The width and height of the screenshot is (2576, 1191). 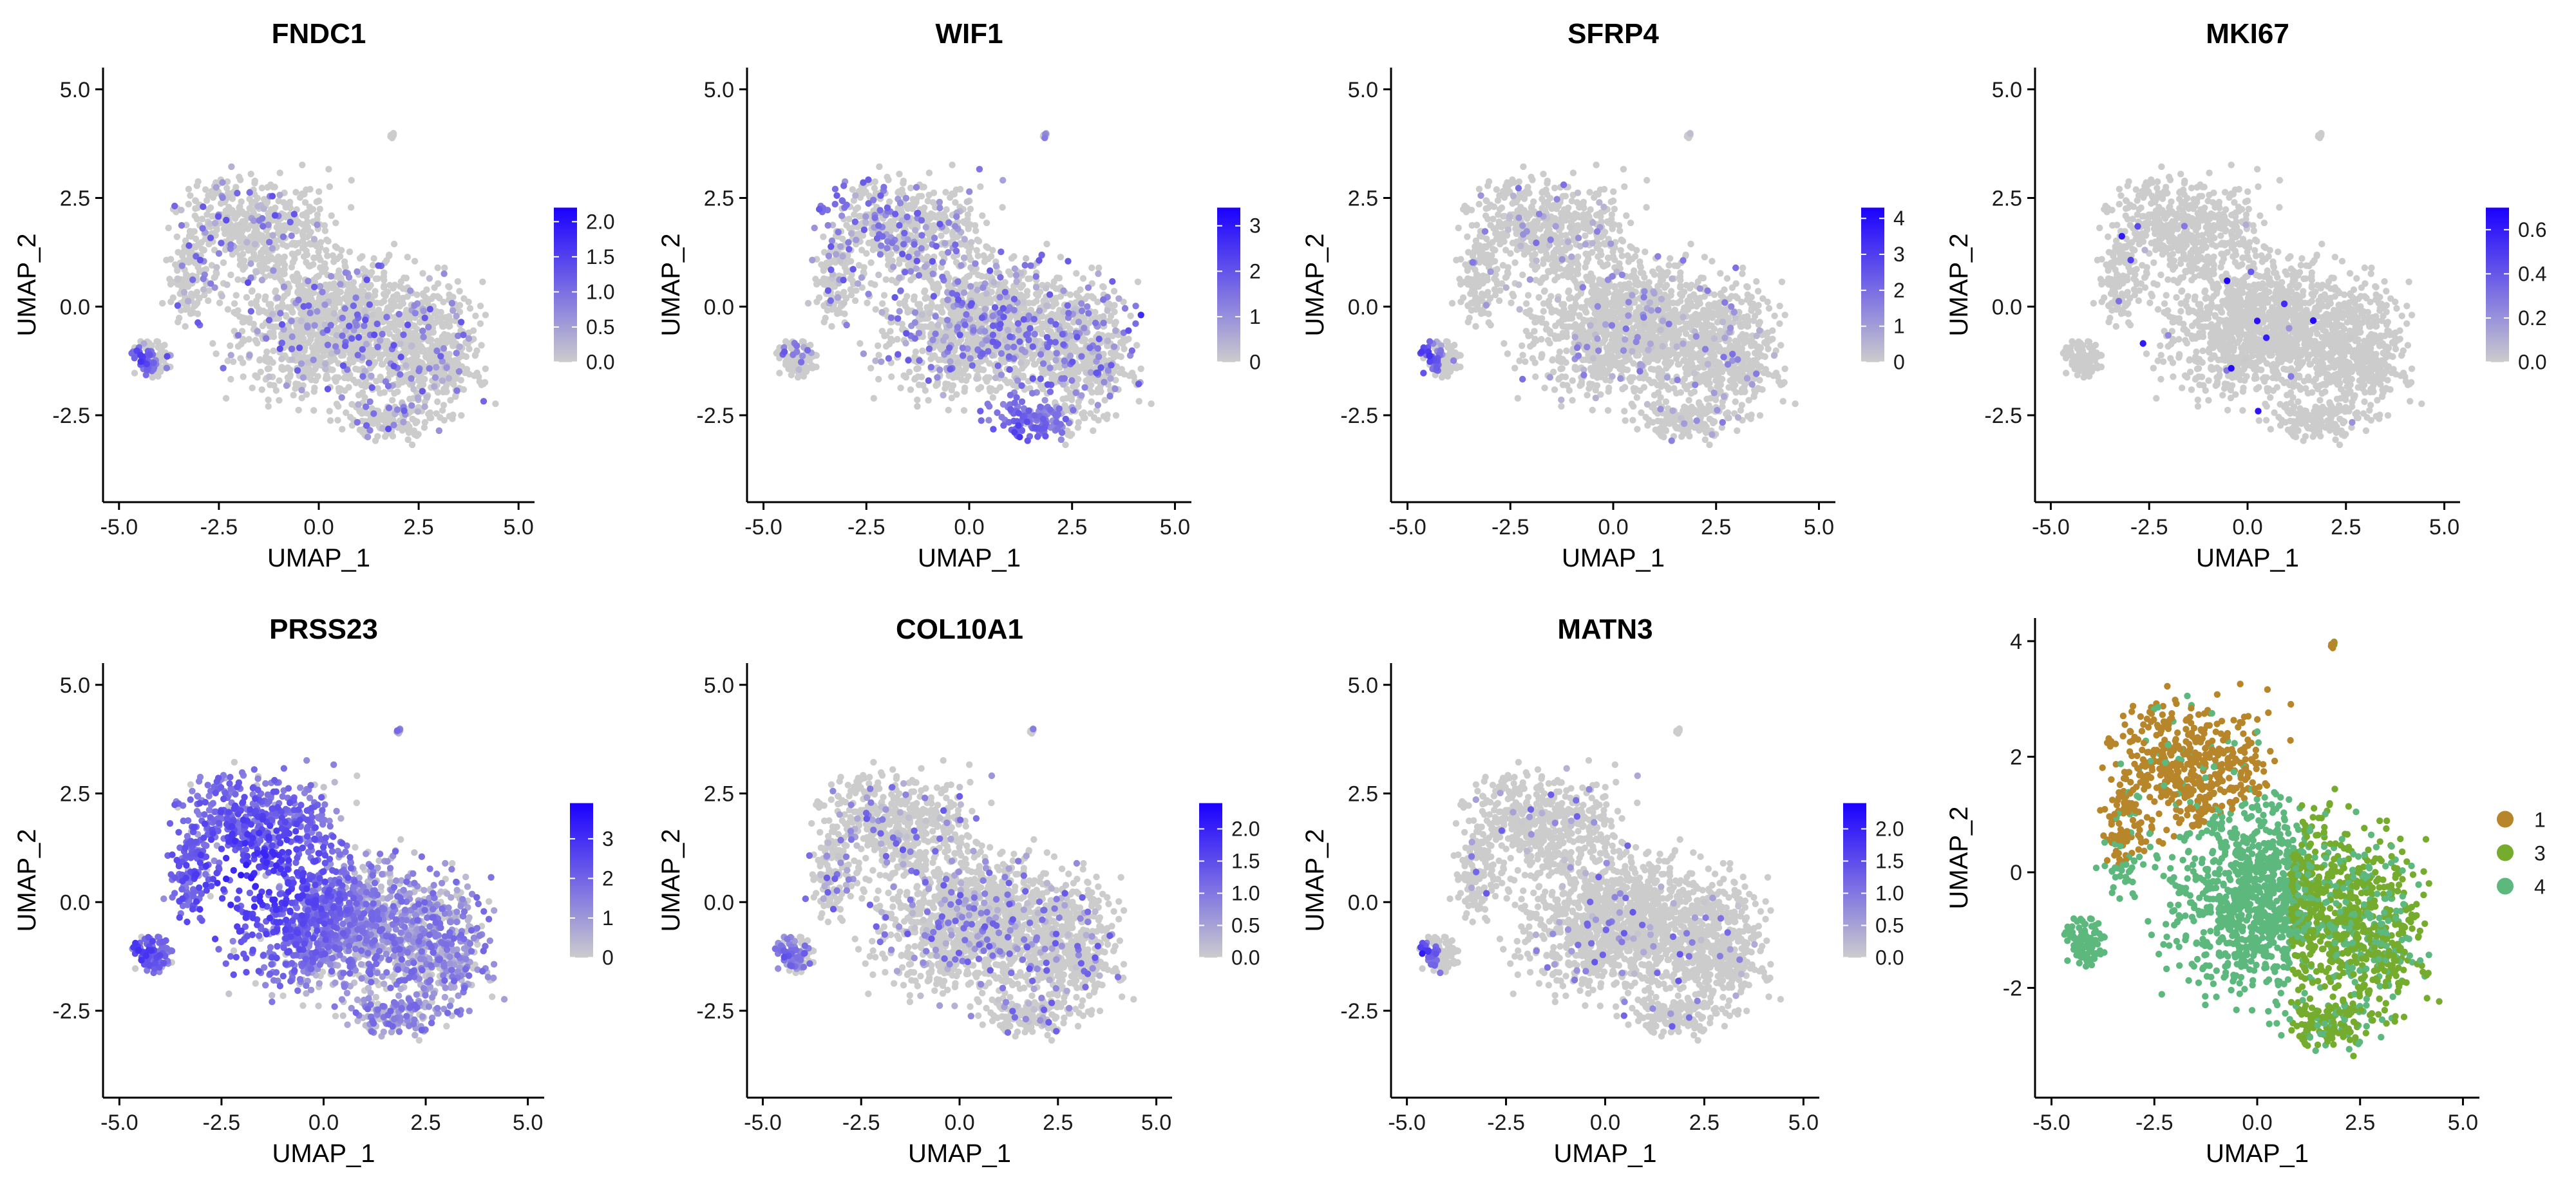 What do you see at coordinates (969, 34) in the screenshot?
I see `panel-title: WIF1` at bounding box center [969, 34].